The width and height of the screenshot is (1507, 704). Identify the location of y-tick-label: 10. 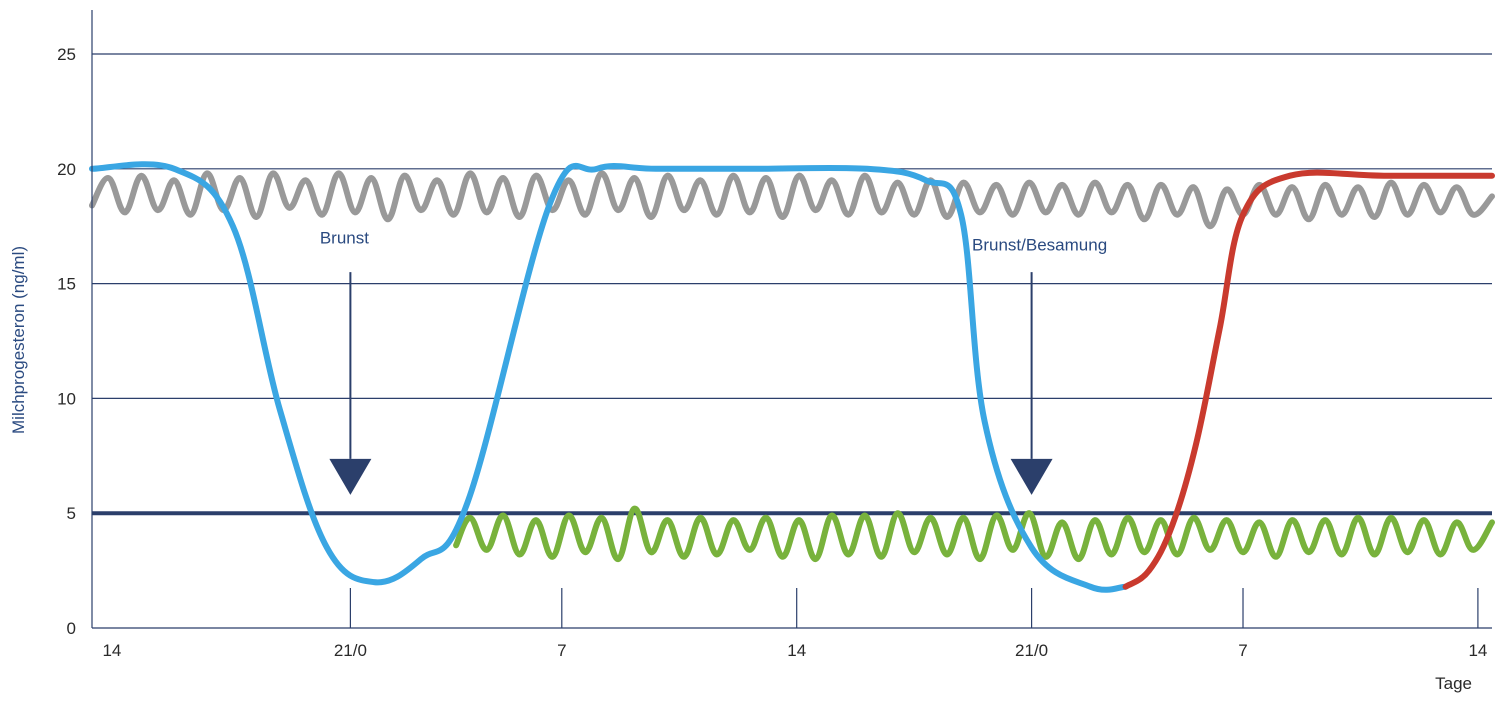
(66, 398).